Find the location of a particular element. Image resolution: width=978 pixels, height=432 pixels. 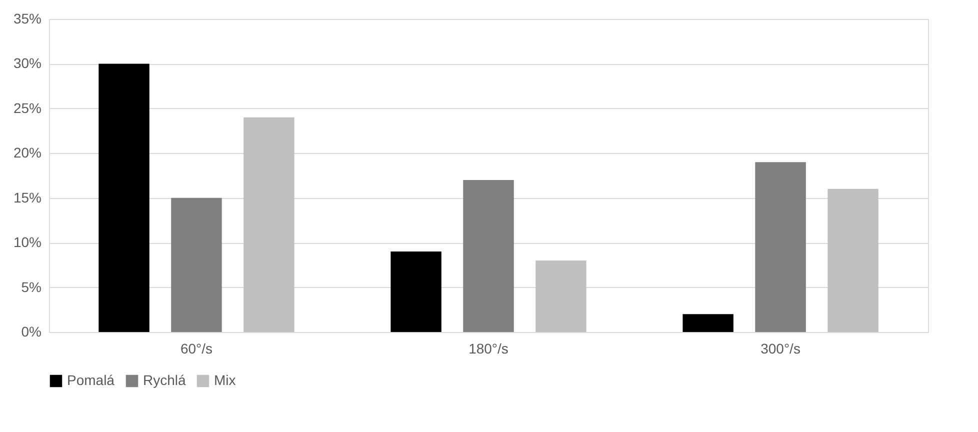

y-tick-label: 10% is located at coordinates (27, 242).